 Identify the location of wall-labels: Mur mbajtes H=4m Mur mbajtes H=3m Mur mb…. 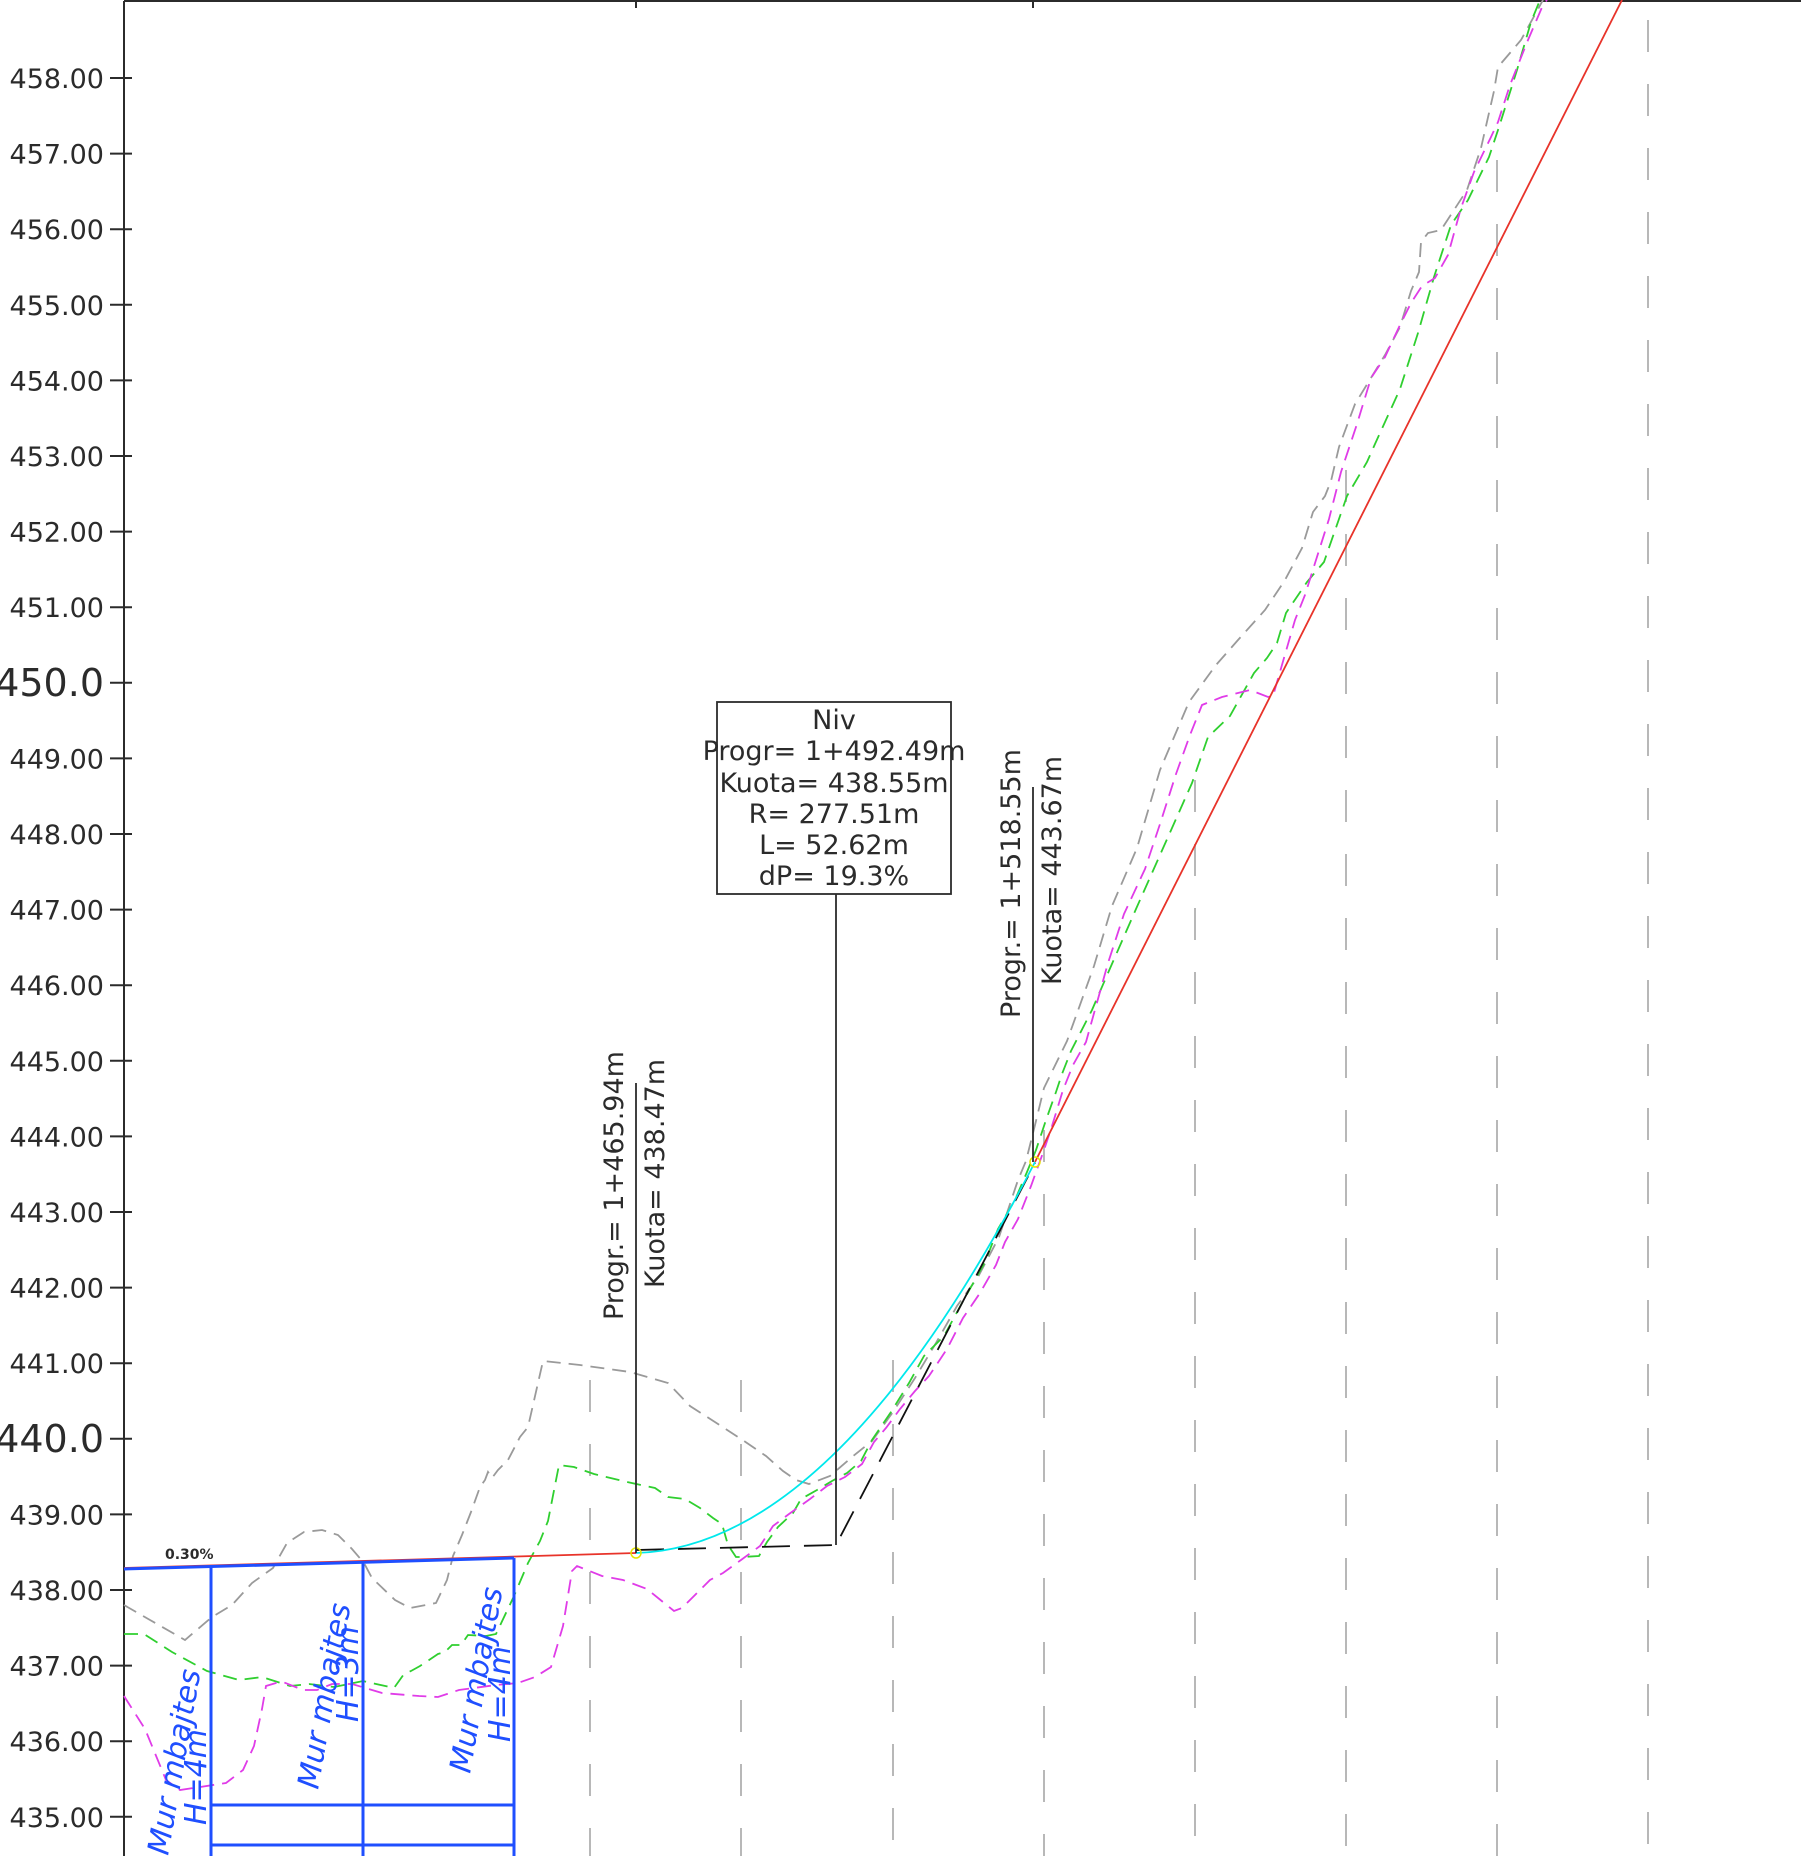
(329, 1720).